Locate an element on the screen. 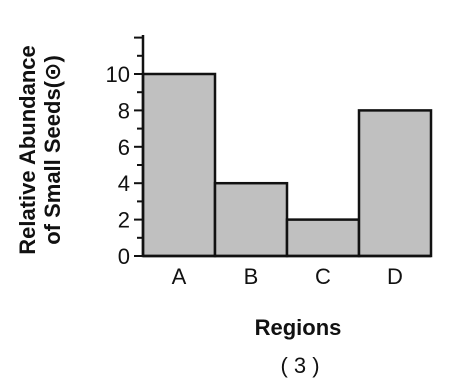 The height and width of the screenshot is (388, 457). x-category-label-b: B is located at coordinates (251, 276).